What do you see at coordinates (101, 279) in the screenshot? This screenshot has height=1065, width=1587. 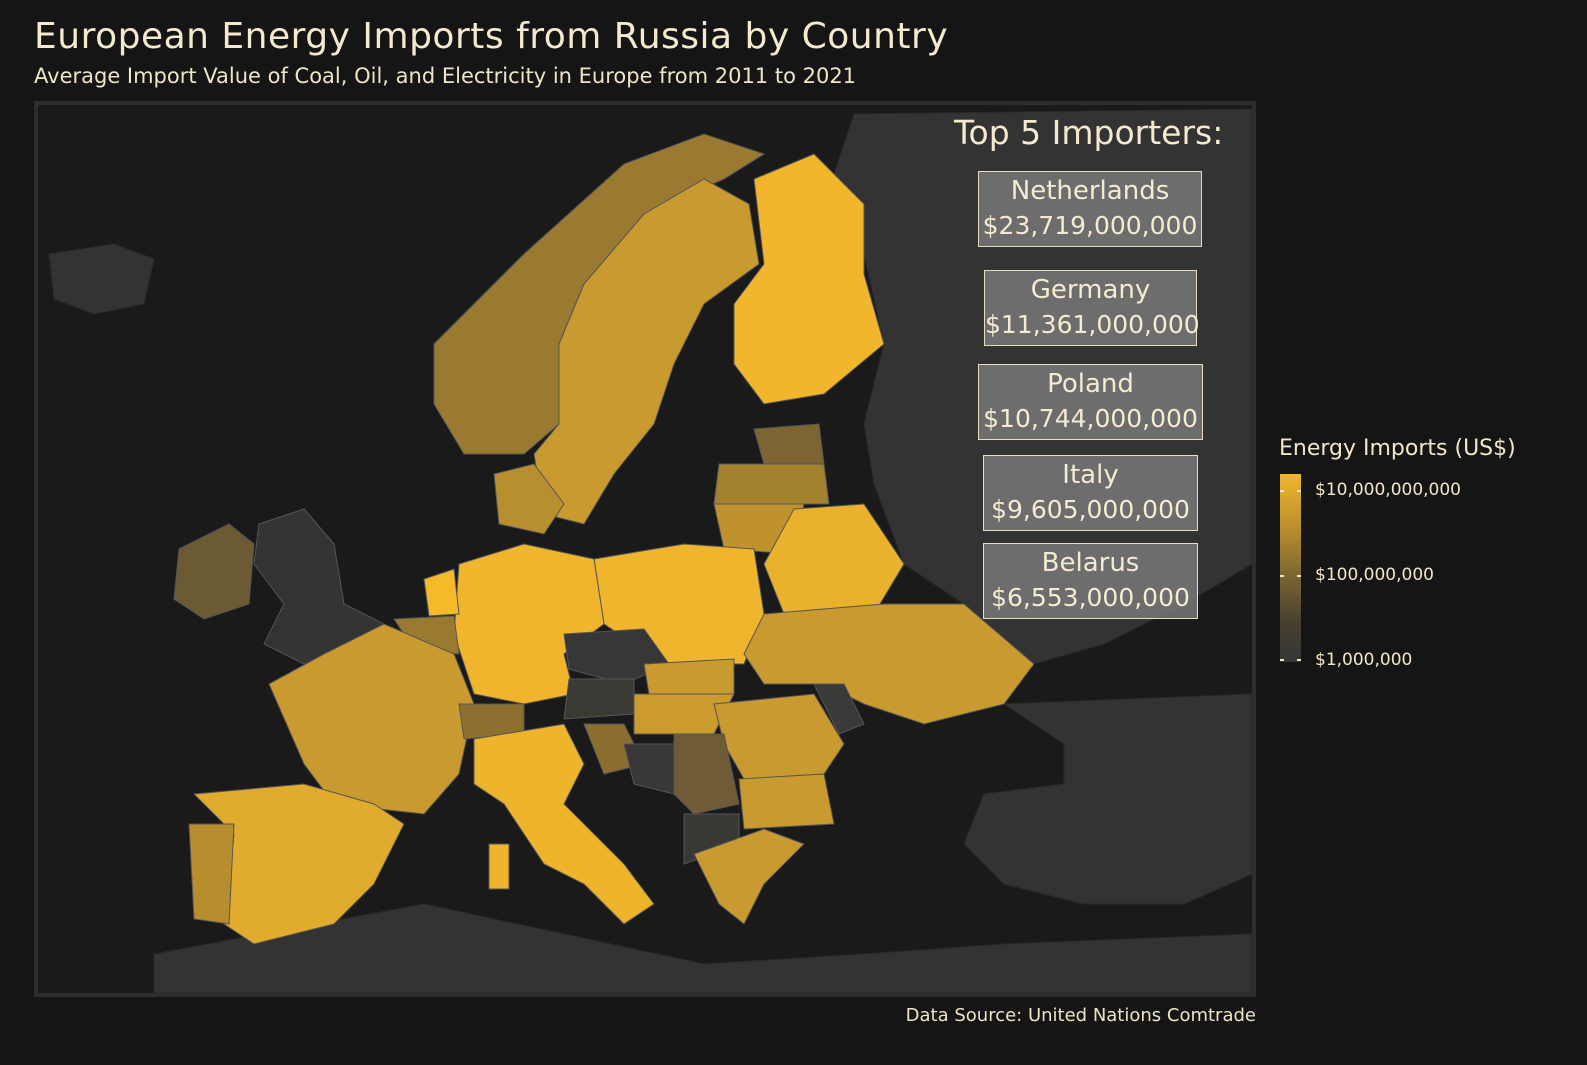 I see `region-iceland` at bounding box center [101, 279].